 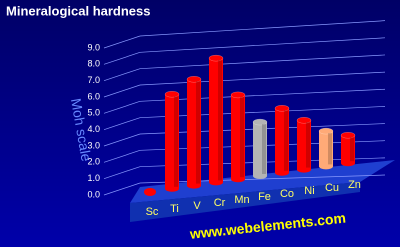 What do you see at coordinates (93, 80) in the screenshot?
I see `y-tick-label: 7.0` at bounding box center [93, 80].